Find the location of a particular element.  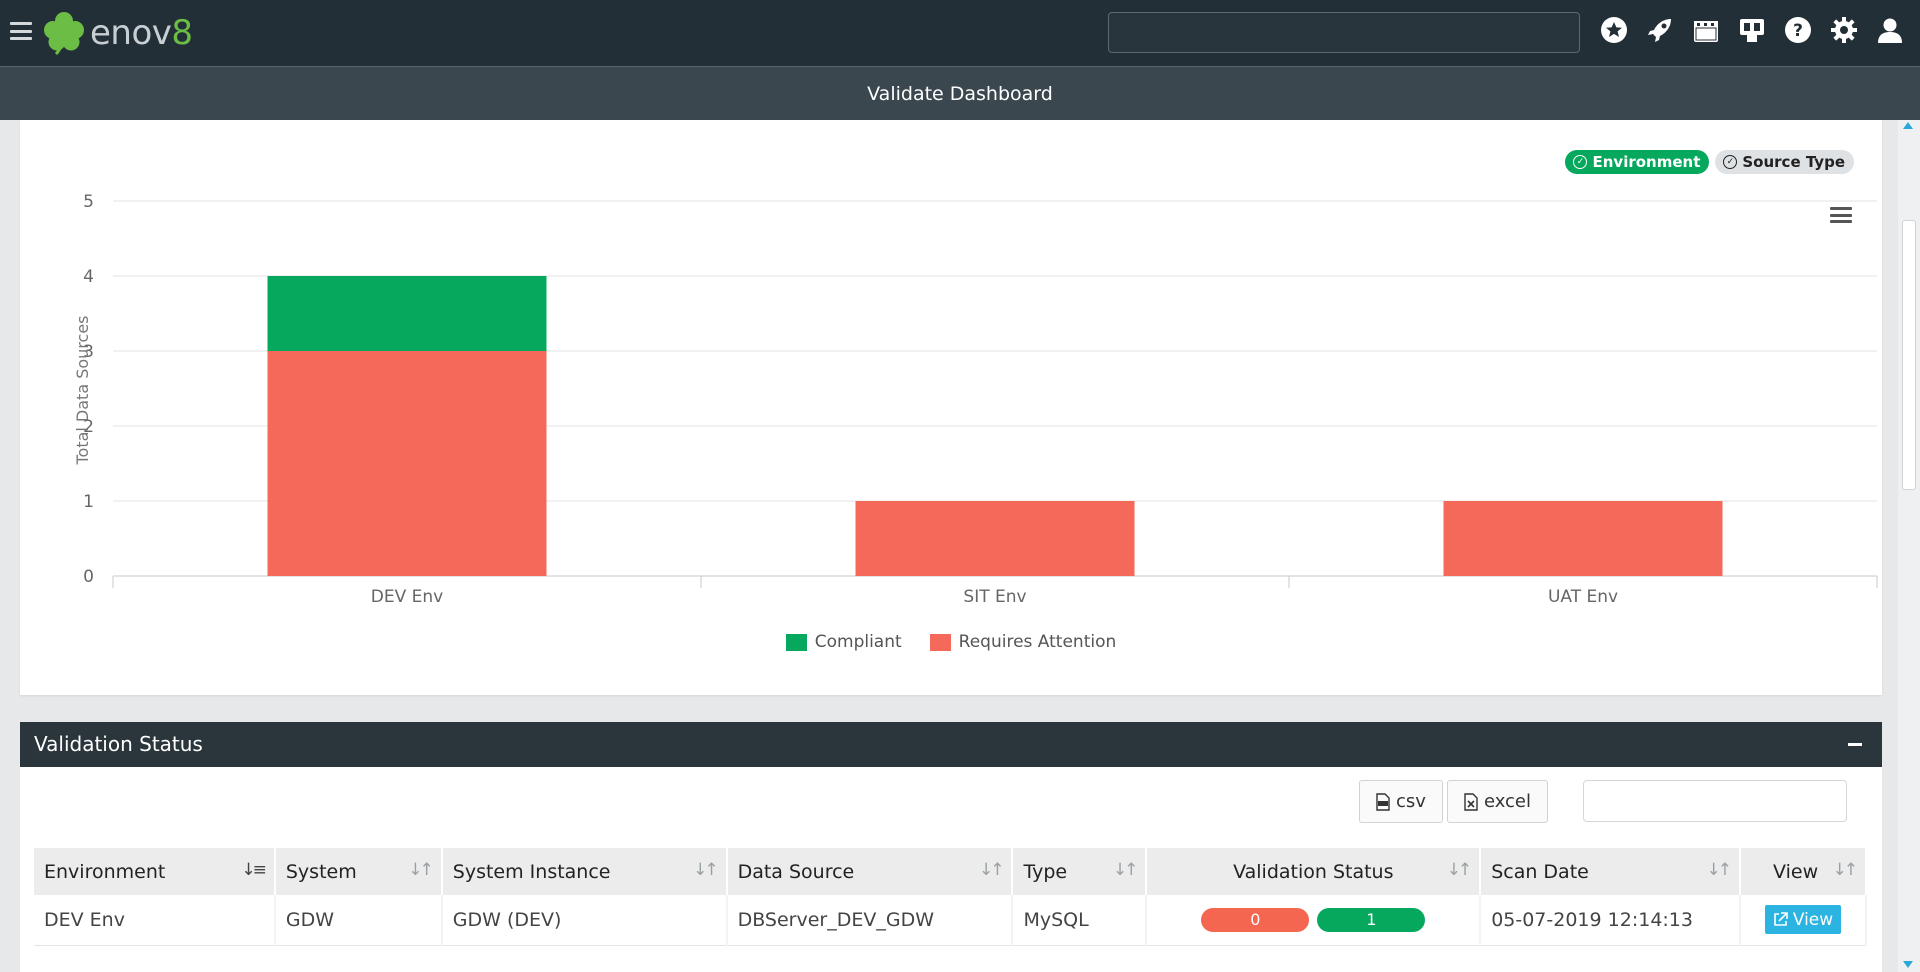

export-tools: csv excel is located at coordinates (1454, 801).